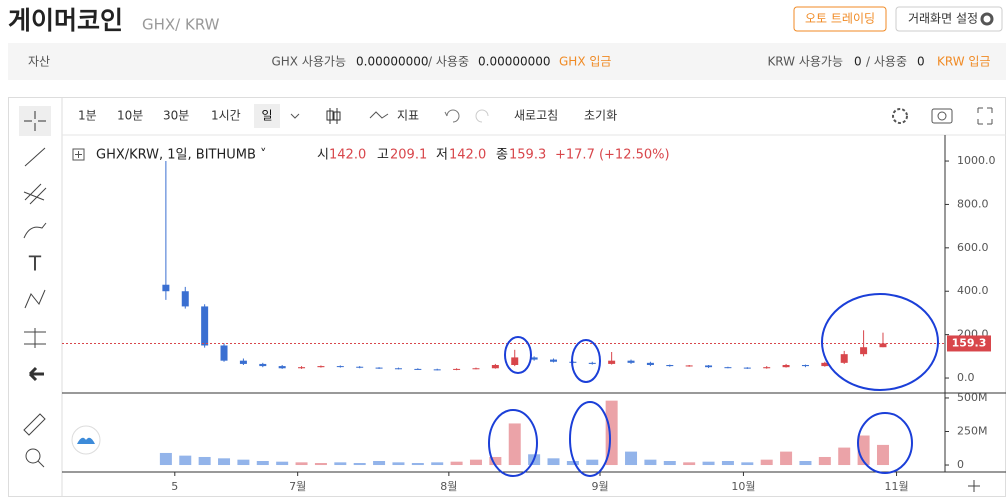 The height and width of the screenshot is (497, 1006). What do you see at coordinates (35, 230) in the screenshot?
I see `brush-tool` at bounding box center [35, 230].